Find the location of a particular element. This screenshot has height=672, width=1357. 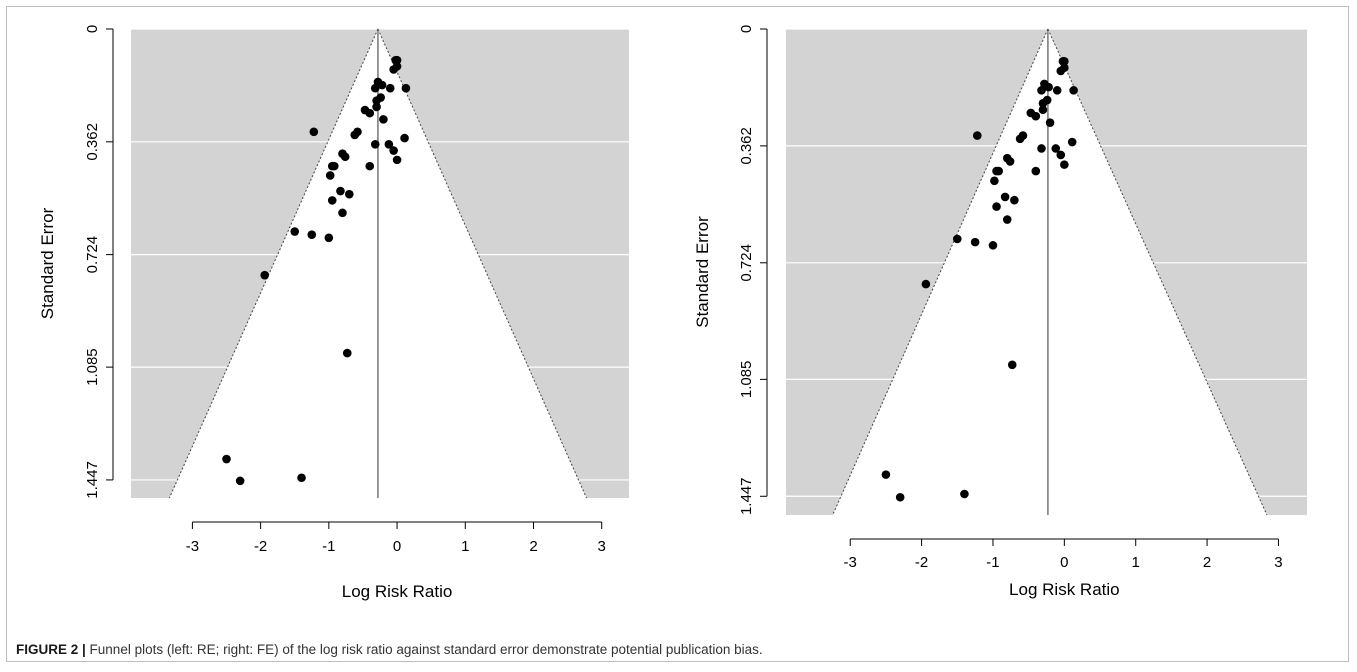

y-tick-label: 0.362 is located at coordinates (746, 146).